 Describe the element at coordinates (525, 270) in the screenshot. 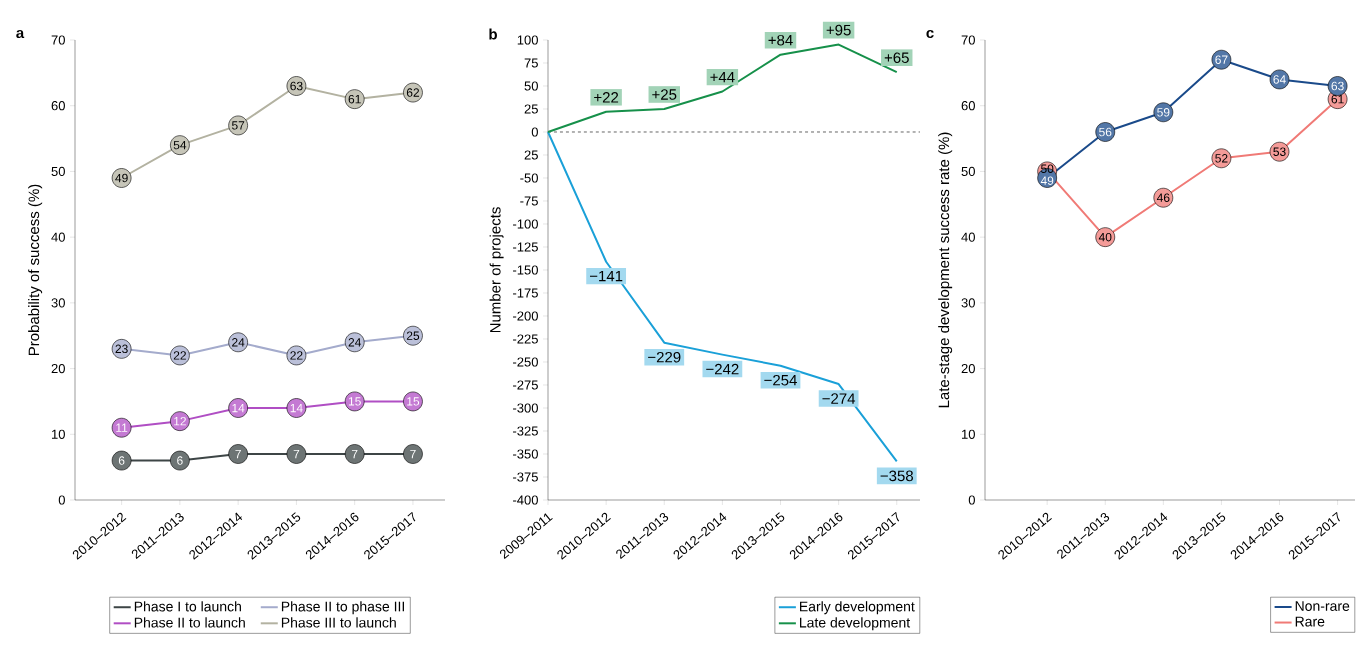

I see `y-tick-label: -150` at that location.